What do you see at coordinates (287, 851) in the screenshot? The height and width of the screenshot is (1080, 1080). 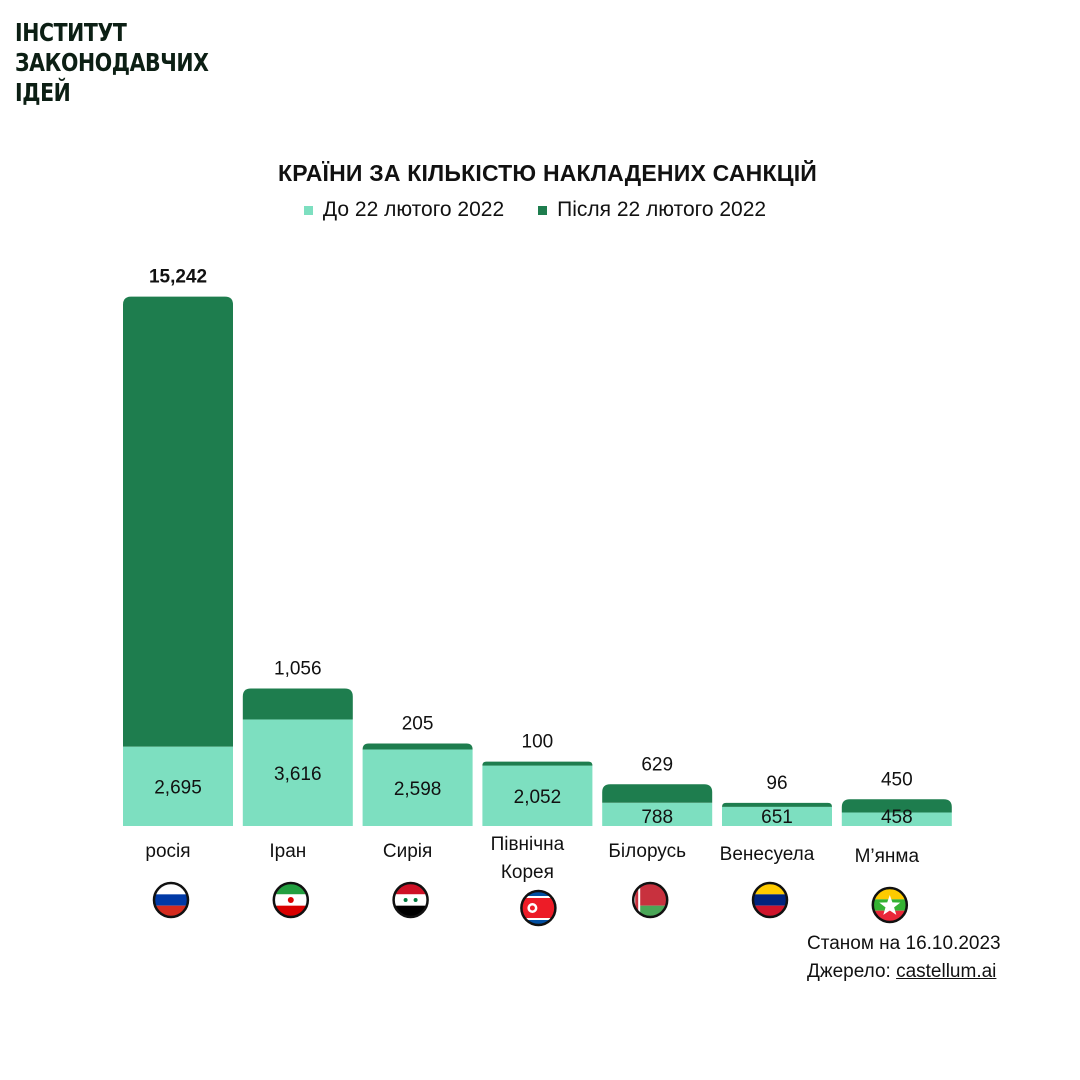 I see `category-label-1: Іран` at bounding box center [287, 851].